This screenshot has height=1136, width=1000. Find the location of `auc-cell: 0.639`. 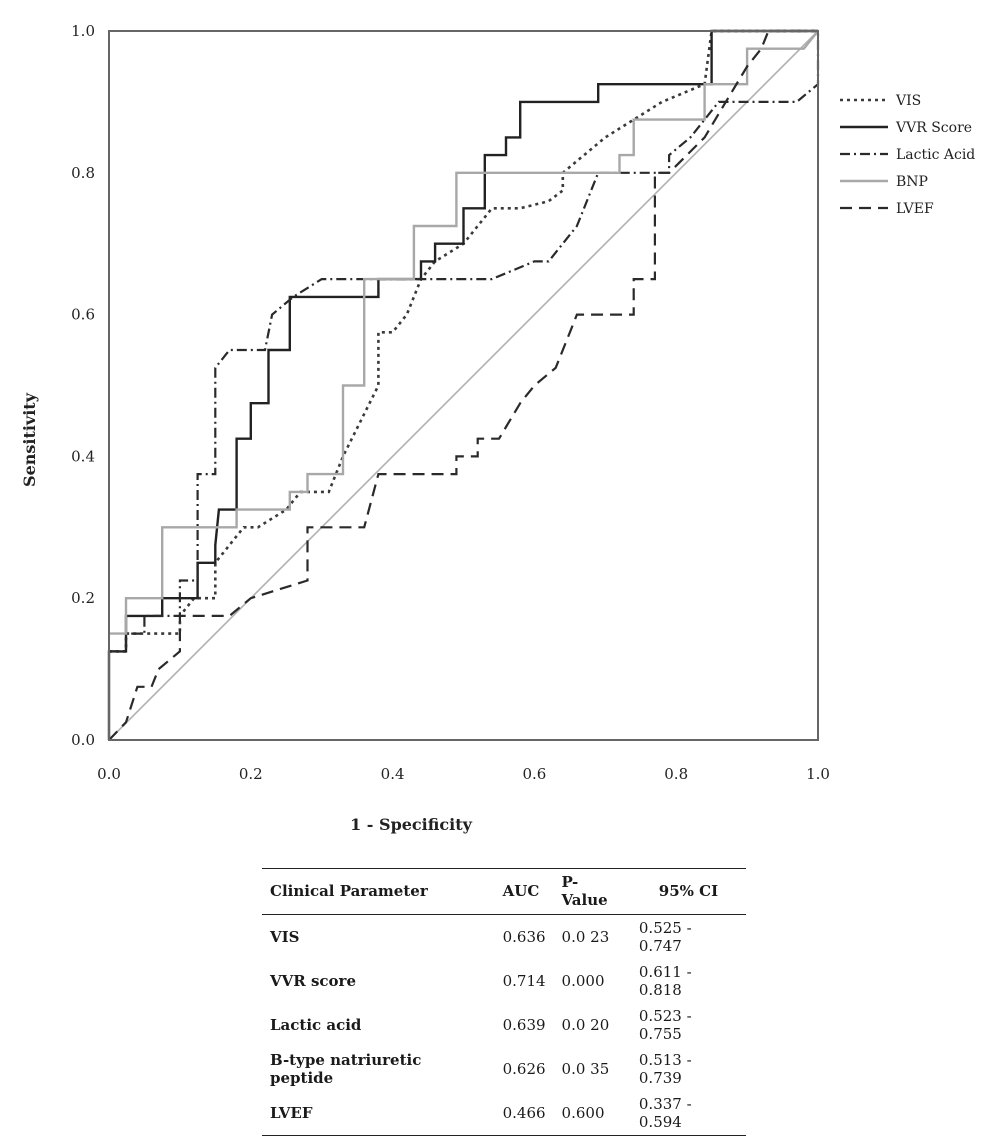

auc-cell: 0.639 is located at coordinates (524, 1025).